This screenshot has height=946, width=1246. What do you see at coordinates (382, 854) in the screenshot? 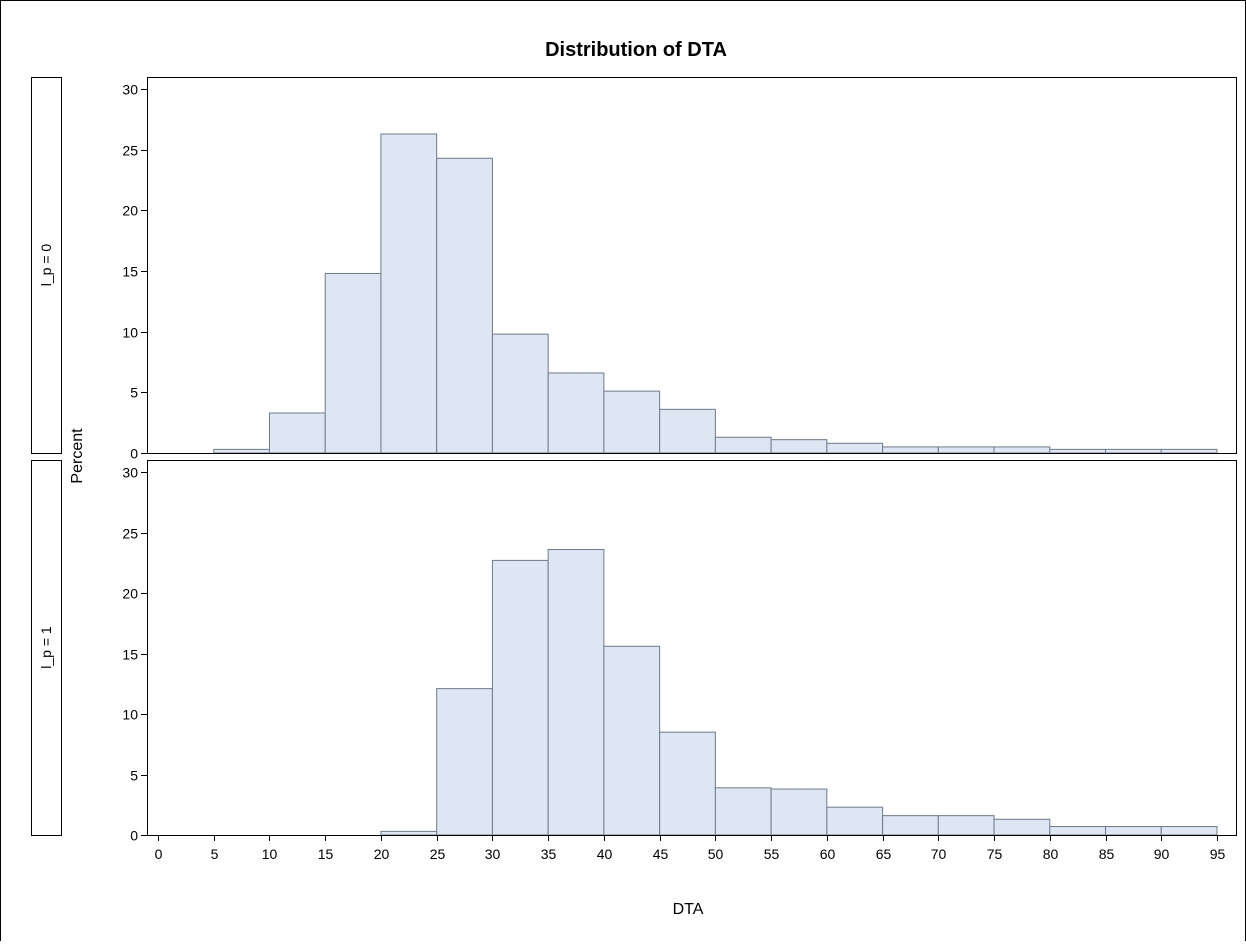
I see `x-tick-label: 20` at bounding box center [382, 854].